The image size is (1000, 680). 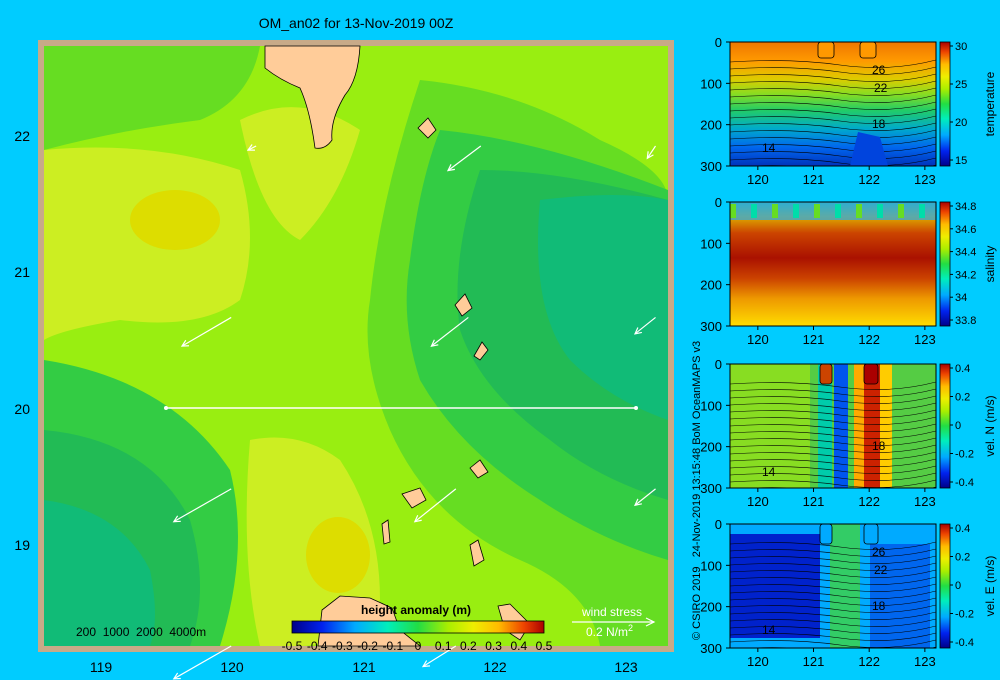 I want to click on section-x-tick: 120, so click(x=758, y=339).